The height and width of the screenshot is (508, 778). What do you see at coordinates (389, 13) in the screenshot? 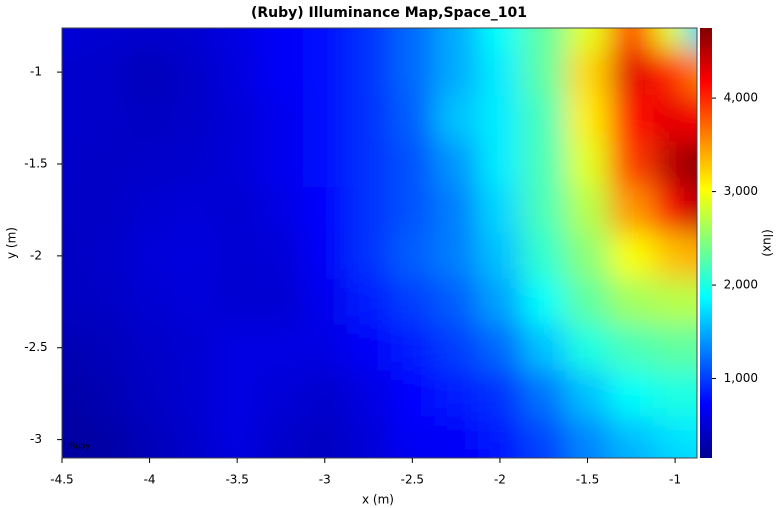
I see `chart-title: (Ruby) Illuminance Map,Space_101` at bounding box center [389, 13].